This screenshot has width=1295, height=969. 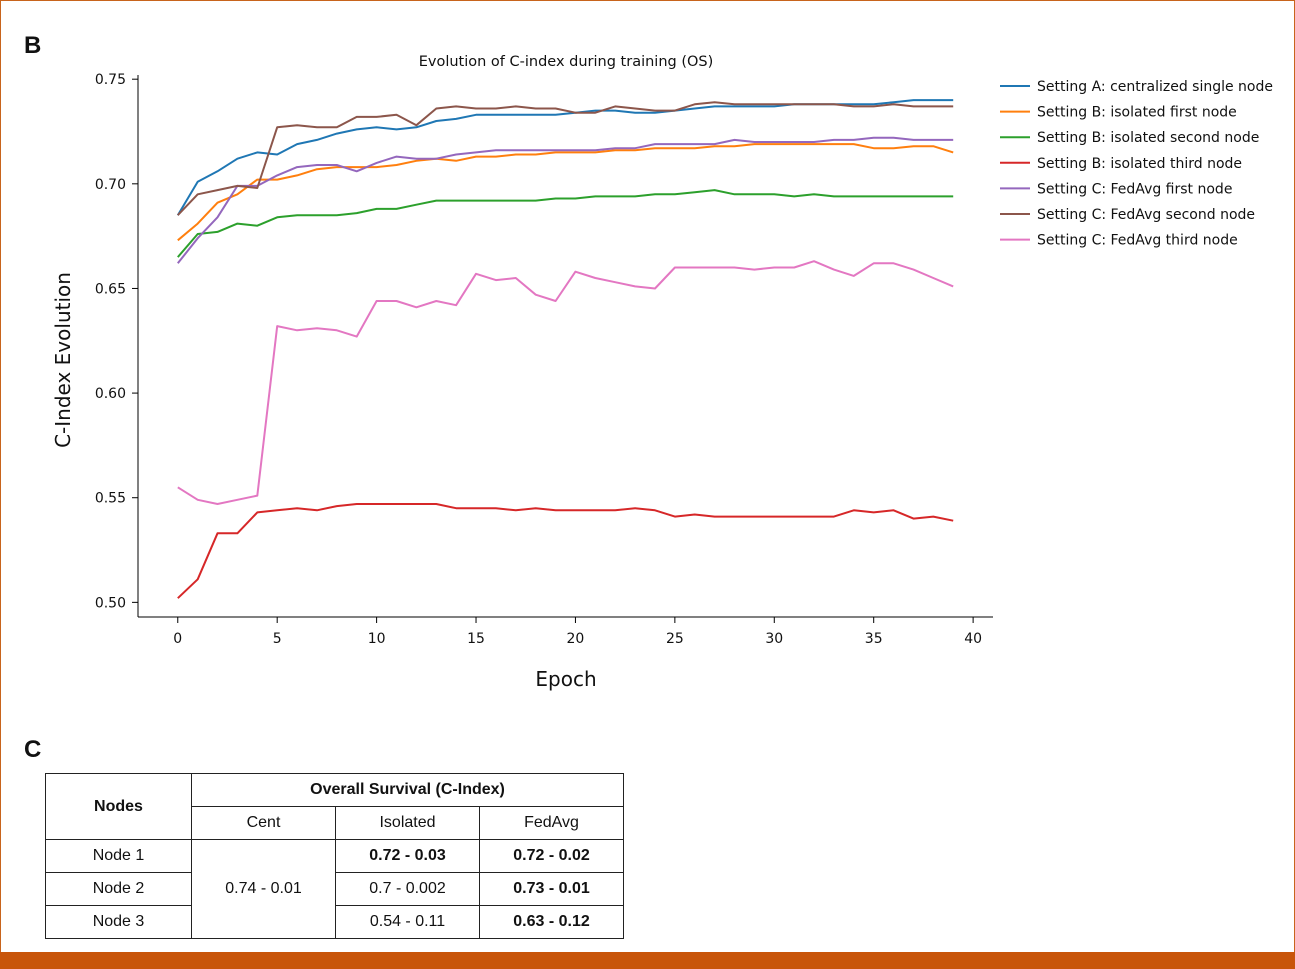 What do you see at coordinates (110, 289) in the screenshot?
I see `y-tick-label: 0.65` at bounding box center [110, 289].